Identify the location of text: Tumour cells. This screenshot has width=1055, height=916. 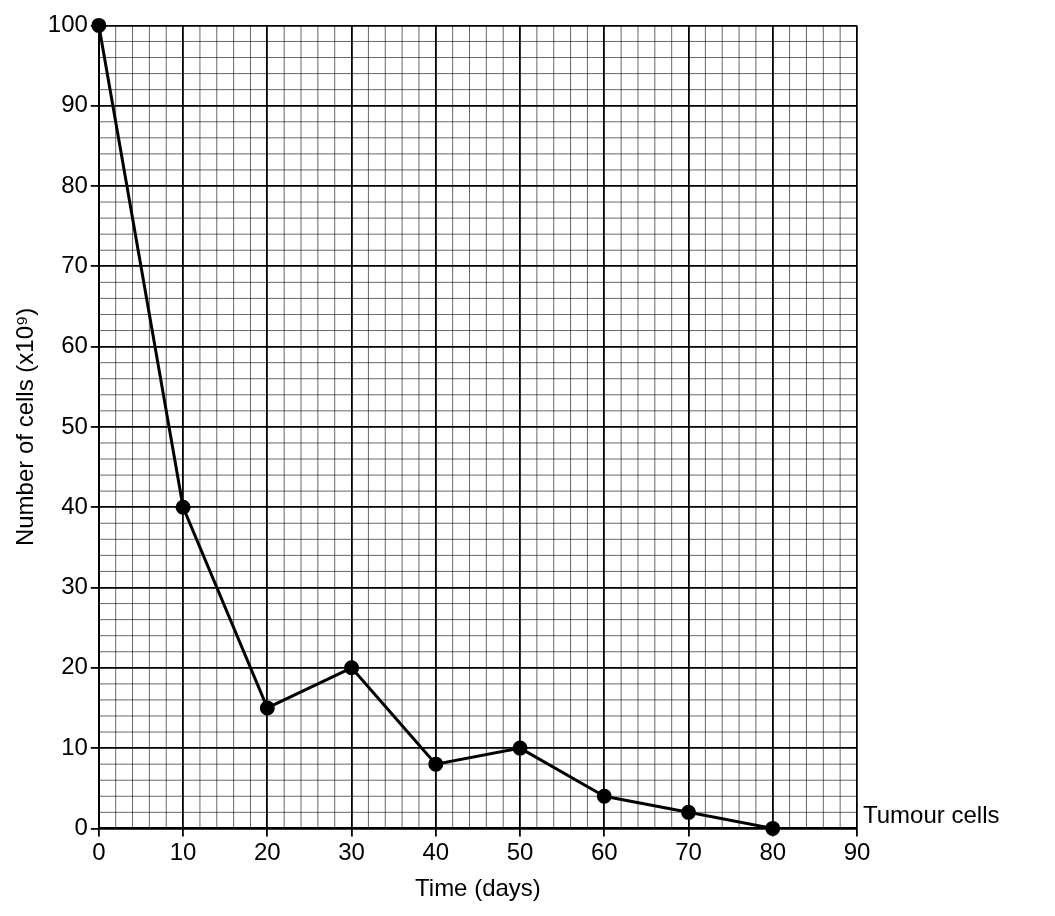
(931, 815).